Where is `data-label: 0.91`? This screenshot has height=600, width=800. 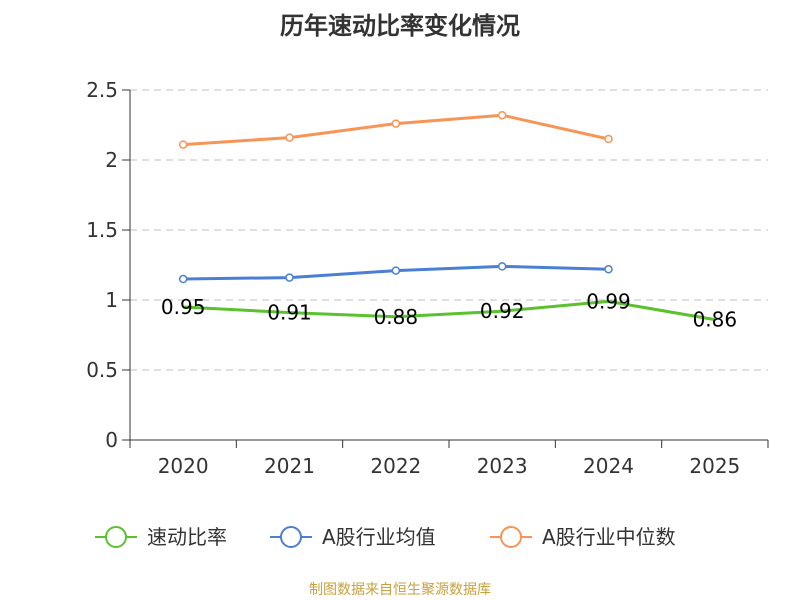 data-label: 0.91 is located at coordinates (289, 313).